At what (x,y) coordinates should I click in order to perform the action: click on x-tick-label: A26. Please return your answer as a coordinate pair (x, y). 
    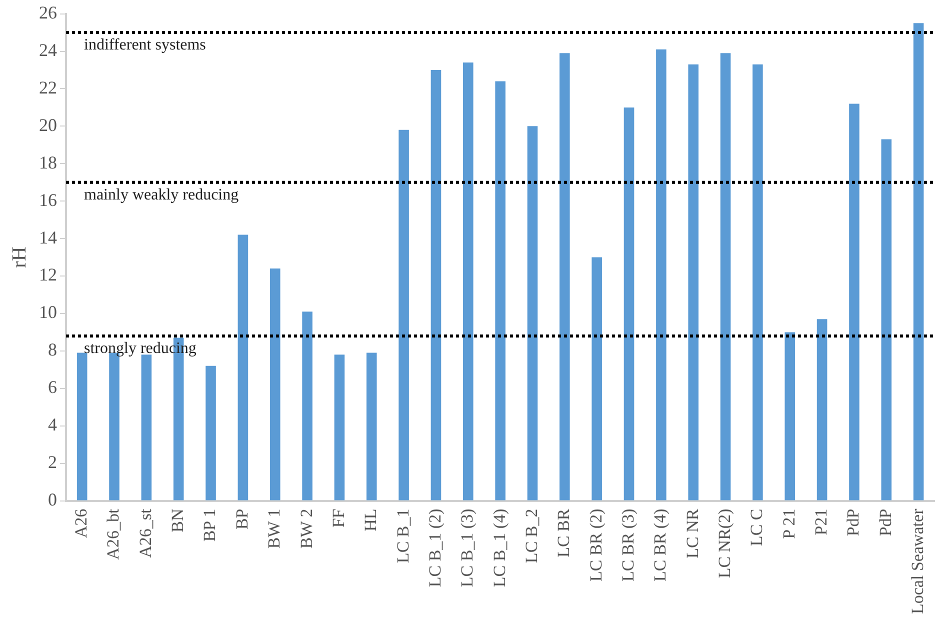
    Looking at the image, I should click on (81, 523).